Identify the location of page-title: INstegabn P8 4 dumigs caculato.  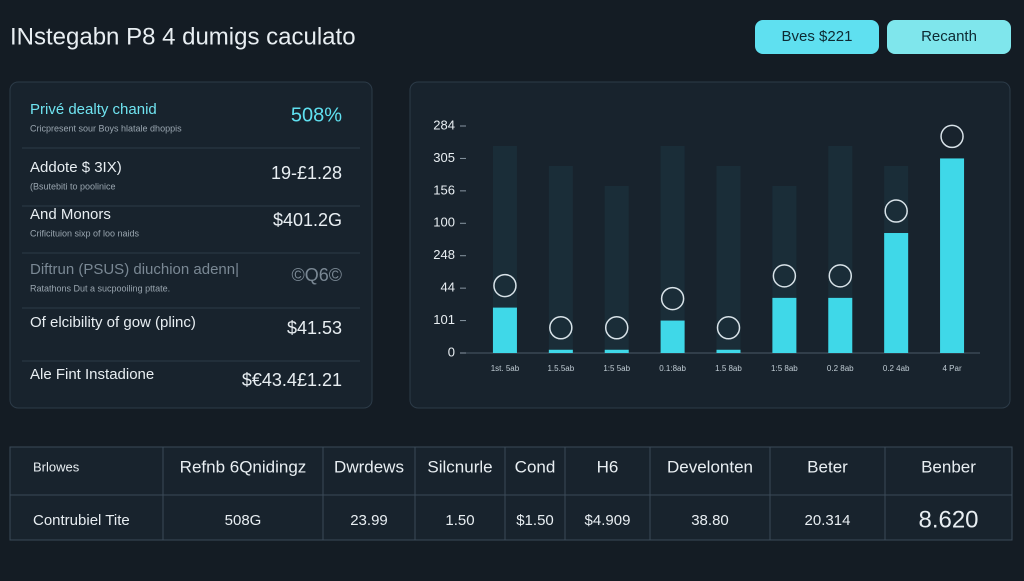
(183, 36).